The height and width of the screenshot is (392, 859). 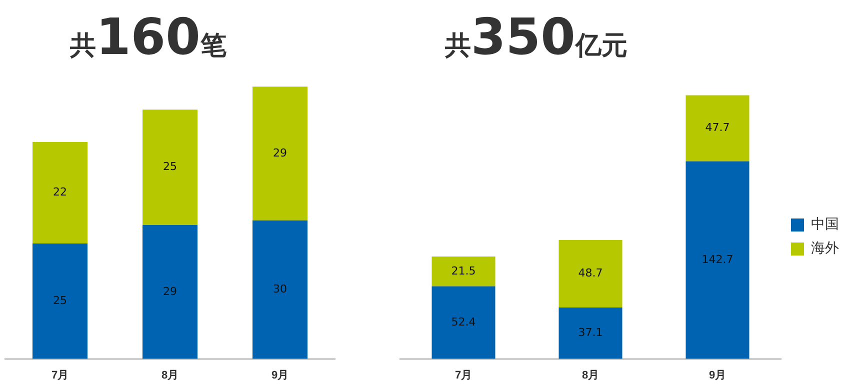 I want to click on data-label: 52.4, so click(x=463, y=321).